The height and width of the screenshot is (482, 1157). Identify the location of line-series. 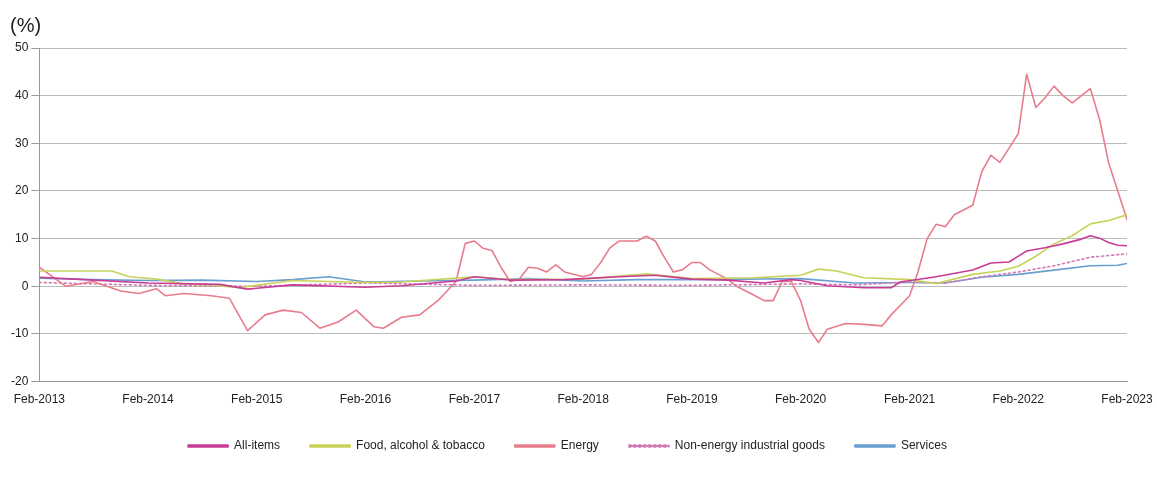
(583, 270).